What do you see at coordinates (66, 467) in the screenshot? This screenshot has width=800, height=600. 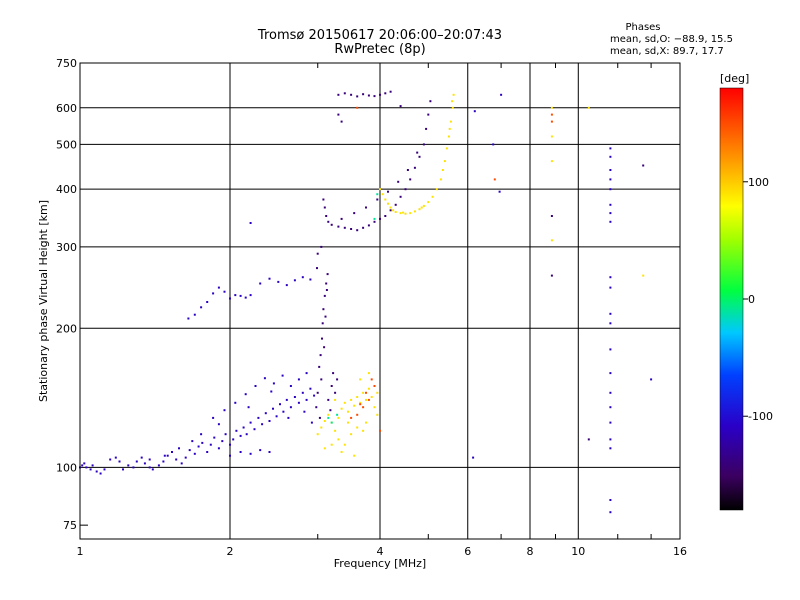 I see `y-tick-label: 100` at bounding box center [66, 467].